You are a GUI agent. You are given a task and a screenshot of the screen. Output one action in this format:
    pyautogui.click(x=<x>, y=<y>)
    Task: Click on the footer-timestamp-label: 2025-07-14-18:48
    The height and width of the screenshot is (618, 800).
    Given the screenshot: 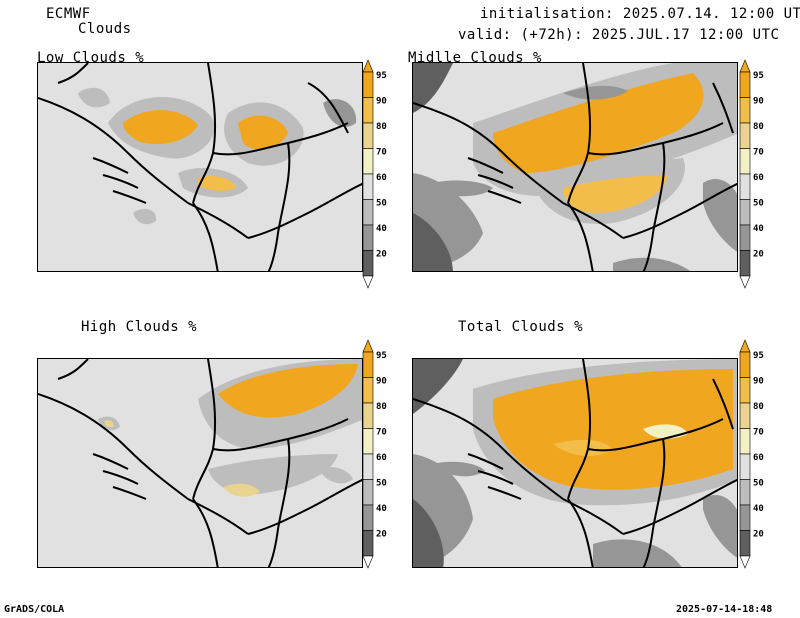 What is the action you would take?
    pyautogui.click(x=724, y=609)
    